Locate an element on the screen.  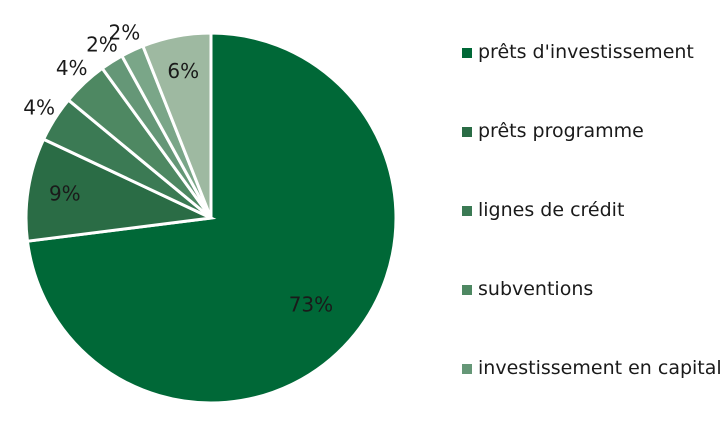
legend-item: investissement en capital is located at coordinates (592, 390).